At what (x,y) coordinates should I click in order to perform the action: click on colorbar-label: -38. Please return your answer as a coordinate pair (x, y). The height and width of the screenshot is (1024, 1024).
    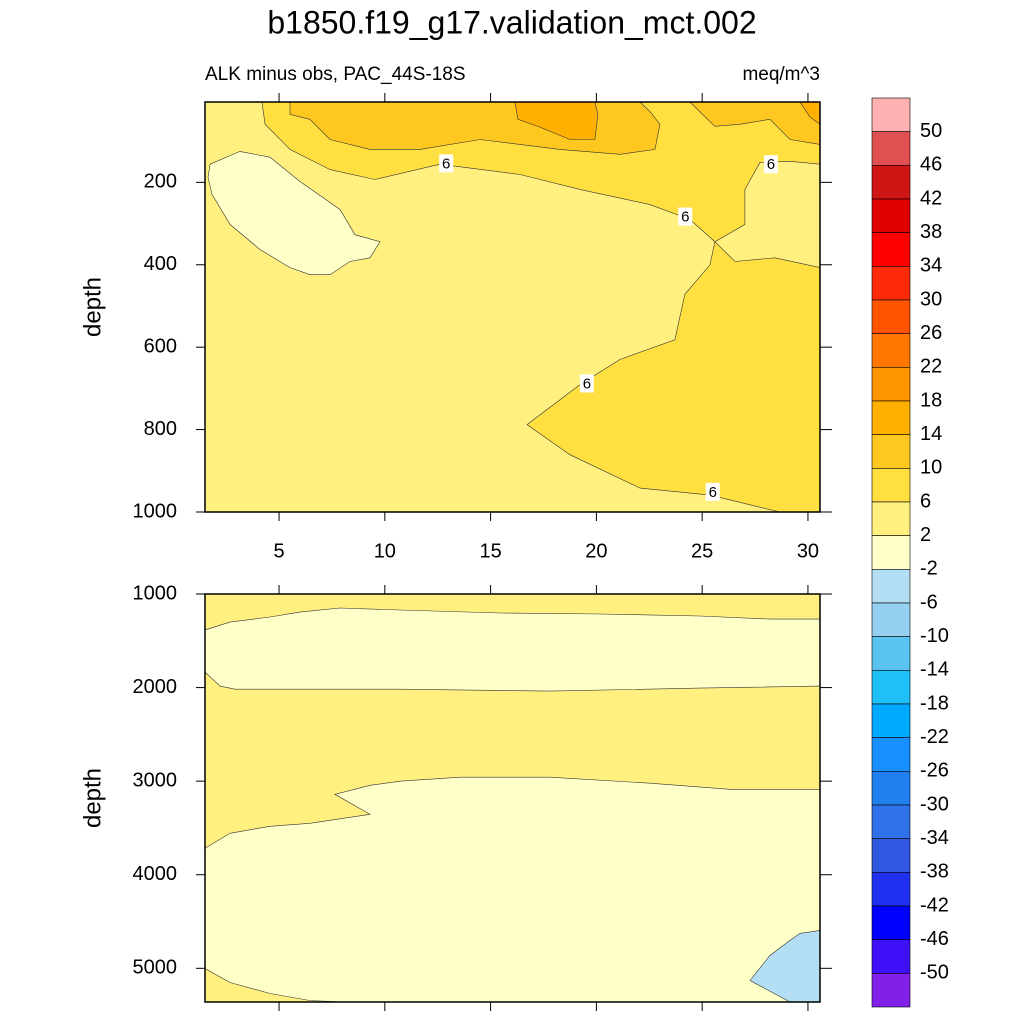
    Looking at the image, I should click on (934, 872).